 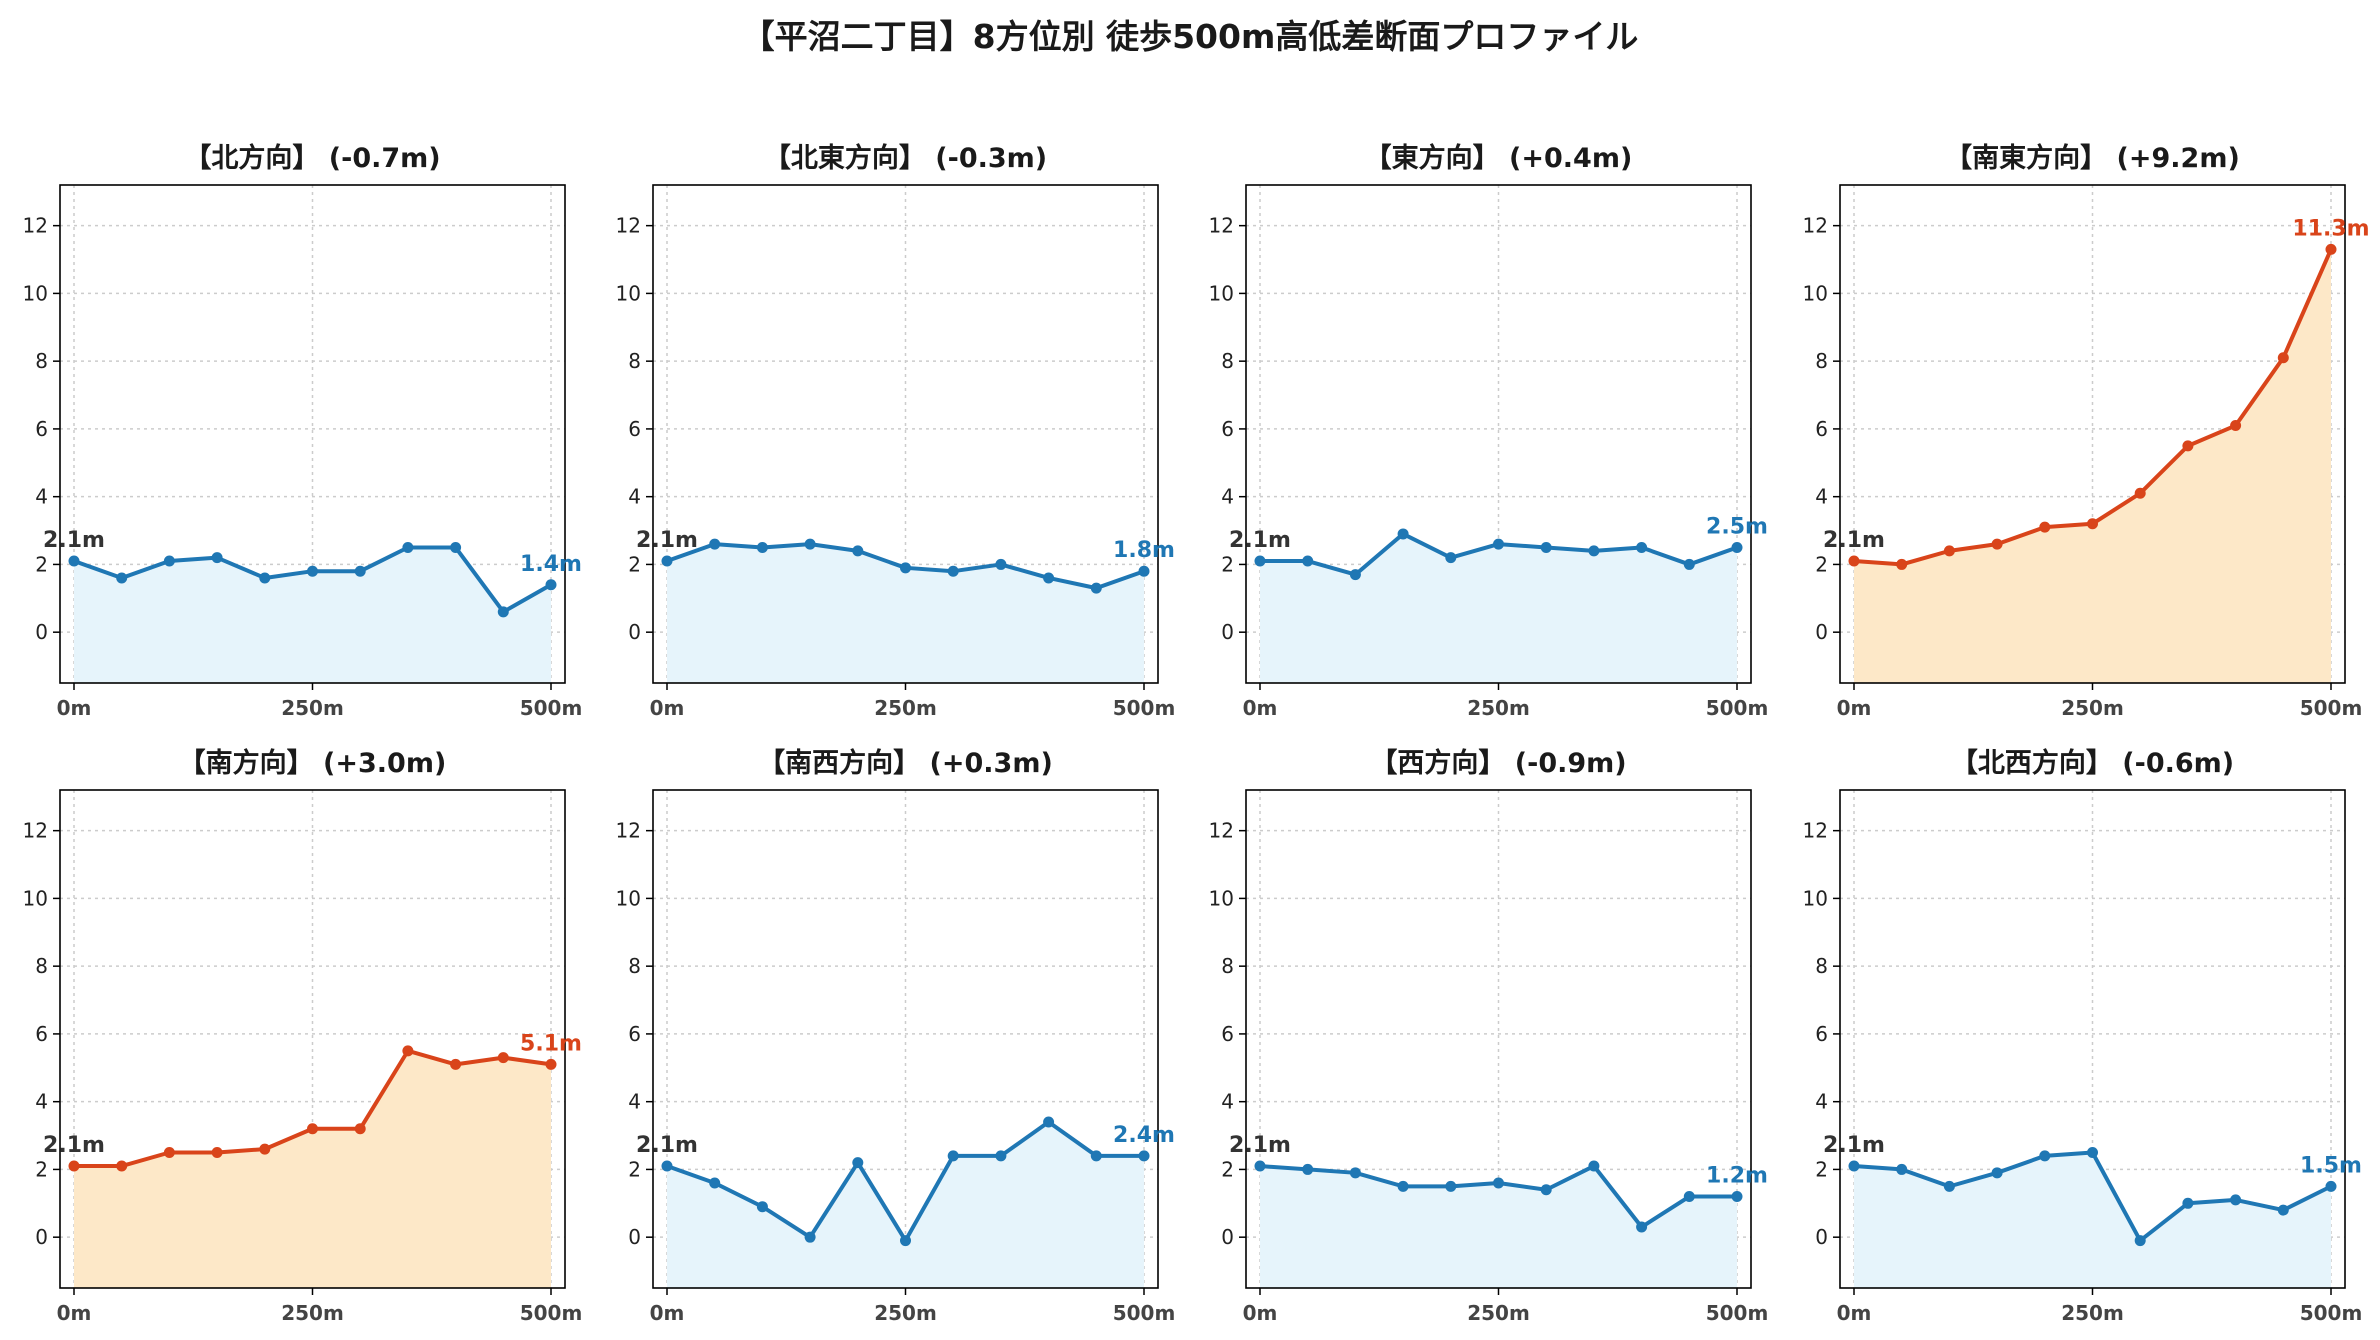 What do you see at coordinates (313, 763) in the screenshot?
I see `subplot-title: 【南方向】 (+3.0m)` at bounding box center [313, 763].